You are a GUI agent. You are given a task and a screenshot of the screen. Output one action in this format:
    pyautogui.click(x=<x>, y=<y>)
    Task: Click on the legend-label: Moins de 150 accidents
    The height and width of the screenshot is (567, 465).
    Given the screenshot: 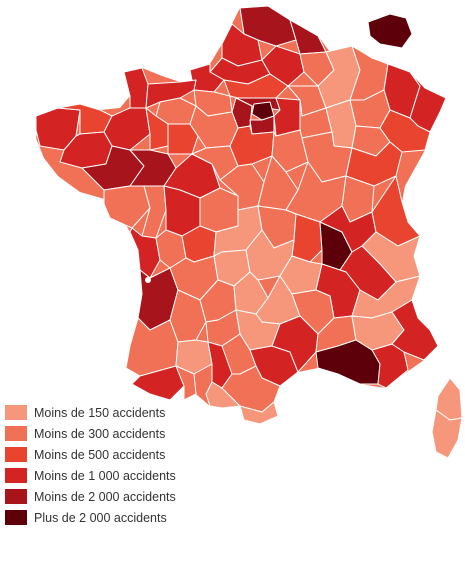 What is the action you would take?
    pyautogui.click(x=100, y=412)
    